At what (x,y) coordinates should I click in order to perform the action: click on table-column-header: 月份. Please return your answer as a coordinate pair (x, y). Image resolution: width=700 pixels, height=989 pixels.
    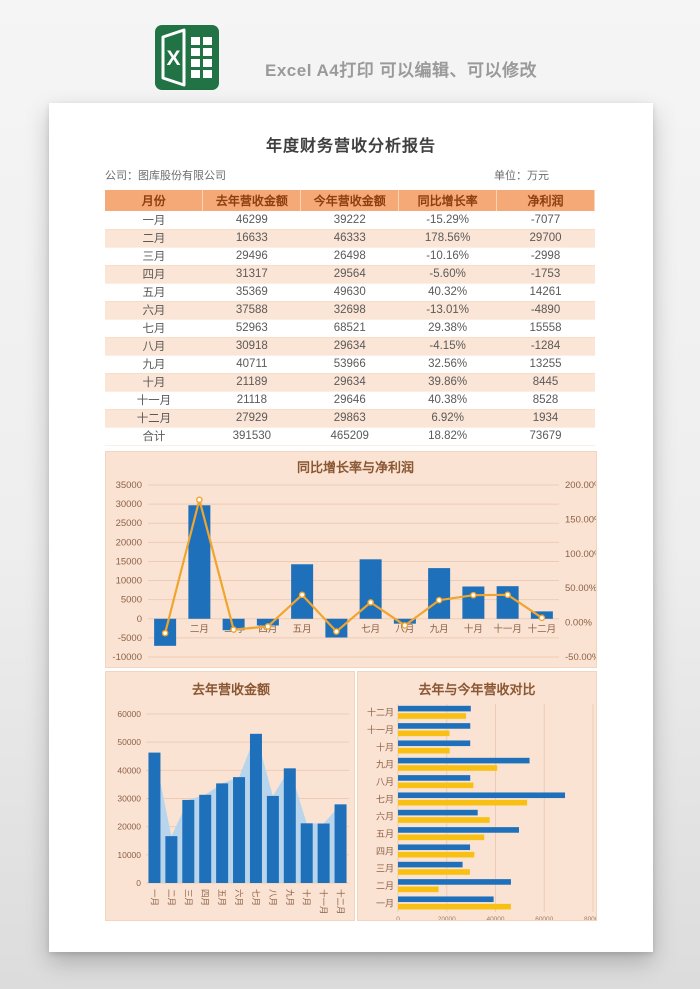
    Looking at the image, I should click on (154, 200).